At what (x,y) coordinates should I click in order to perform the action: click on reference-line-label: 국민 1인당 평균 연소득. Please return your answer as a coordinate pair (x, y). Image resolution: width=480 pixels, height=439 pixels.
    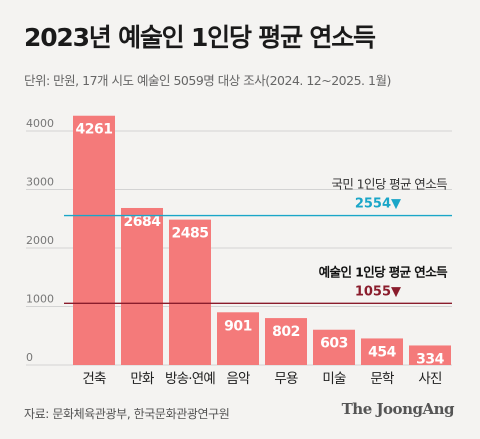
    Looking at the image, I should click on (389, 184).